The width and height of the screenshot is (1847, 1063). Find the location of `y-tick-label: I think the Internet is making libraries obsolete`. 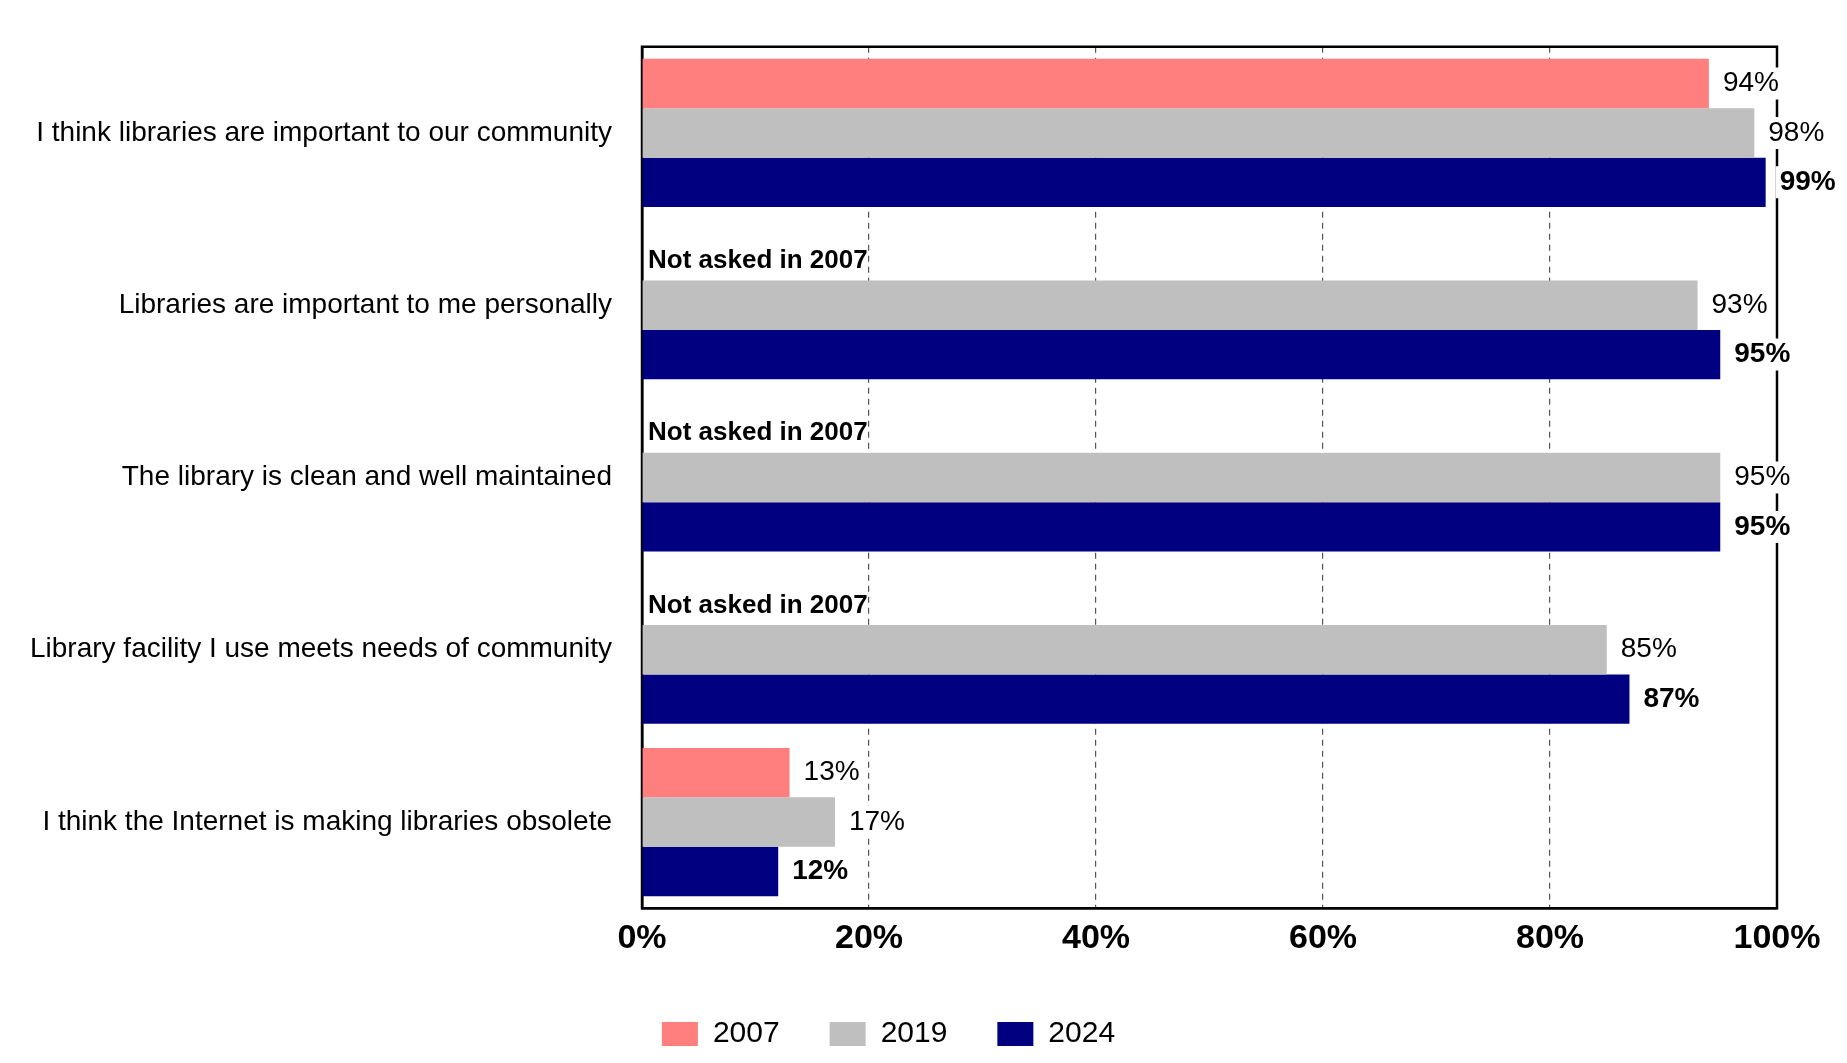

y-tick-label: I think the Internet is making libraries obsolete is located at coordinates (327, 820).